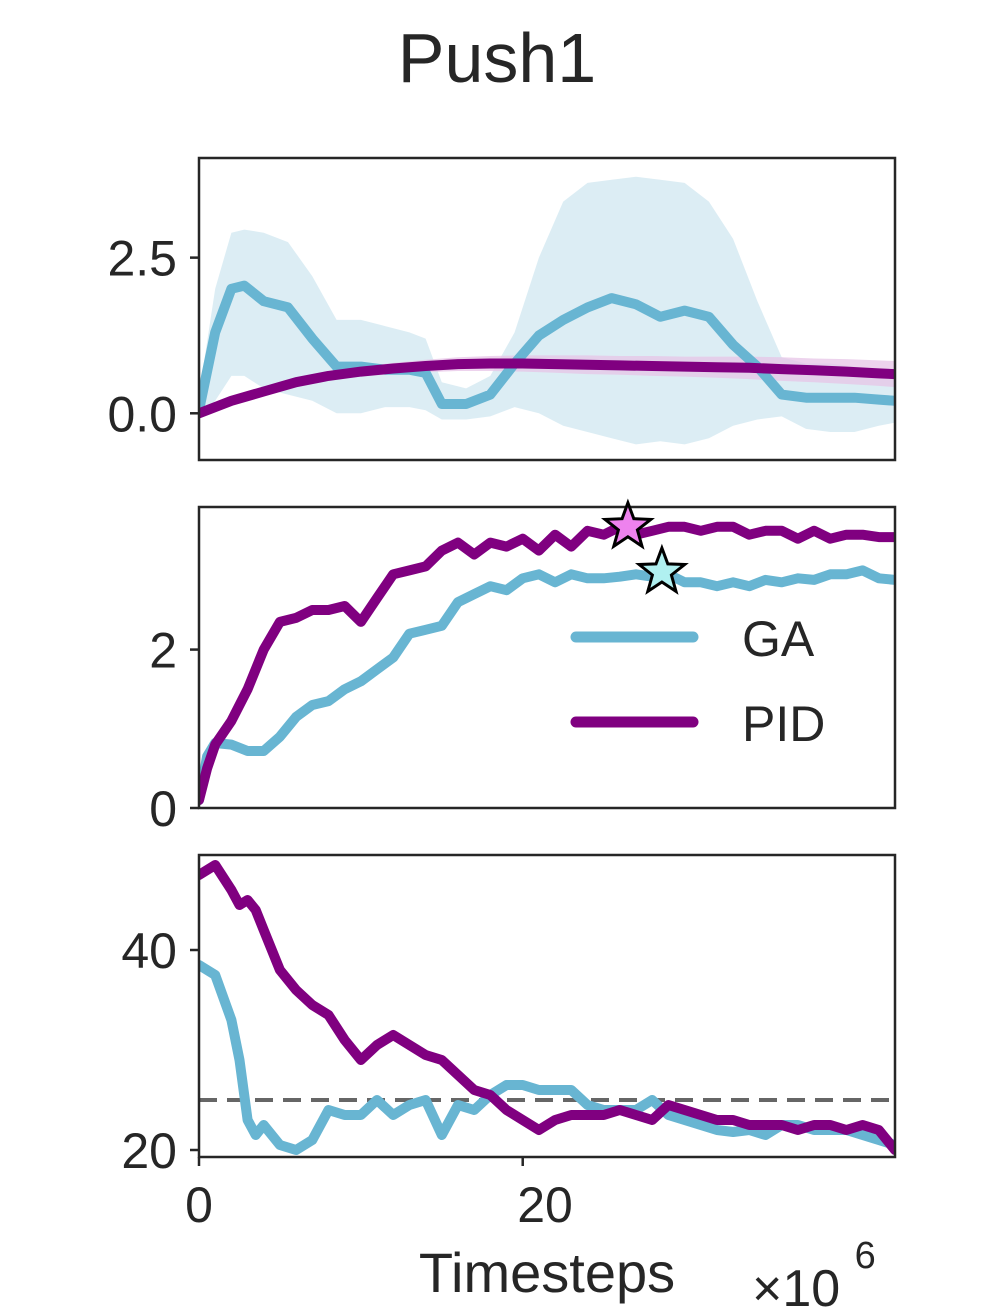 This screenshot has height=1315, width=995. What do you see at coordinates (661, 569) in the screenshot?
I see `best-star-ga` at bounding box center [661, 569].